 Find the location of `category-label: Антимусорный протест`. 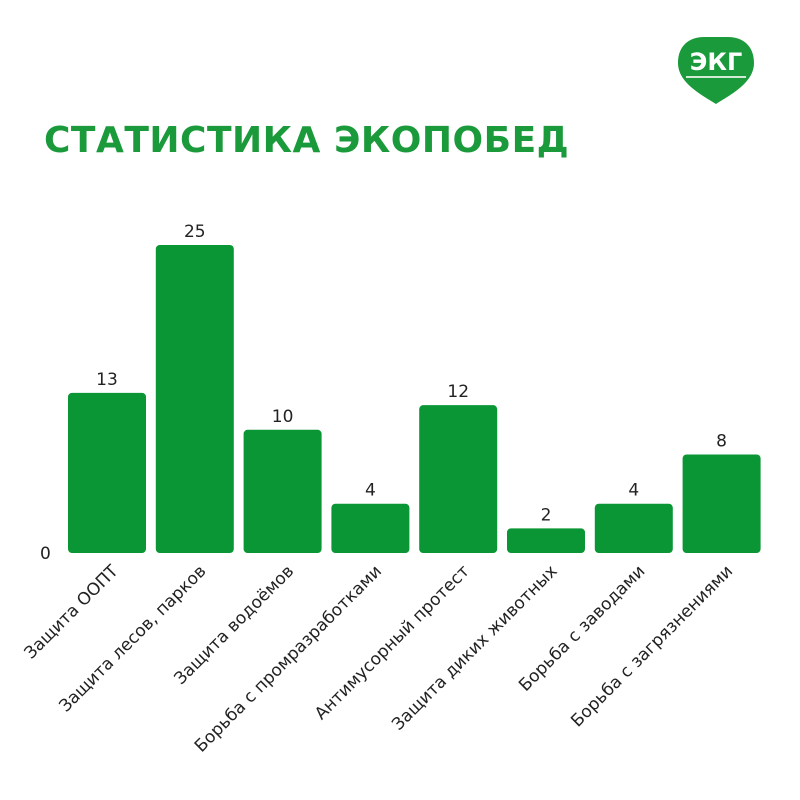

category-label: Антимусорный протест is located at coordinates (392, 642).